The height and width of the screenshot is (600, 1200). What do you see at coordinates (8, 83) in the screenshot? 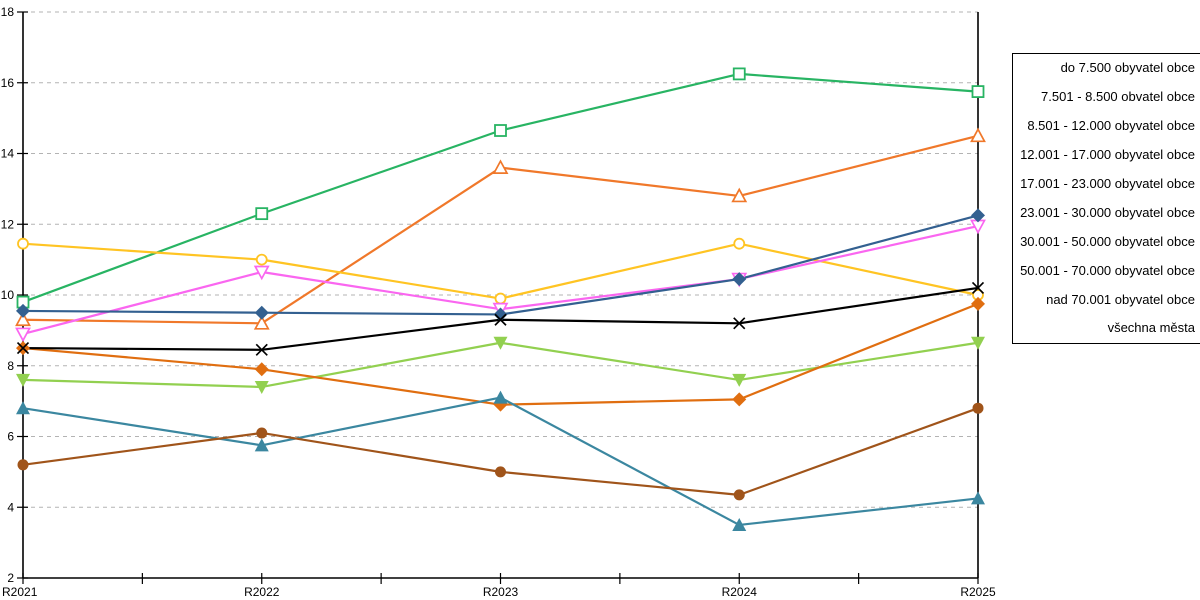
I see `y-tick-label: 16` at bounding box center [8, 83].